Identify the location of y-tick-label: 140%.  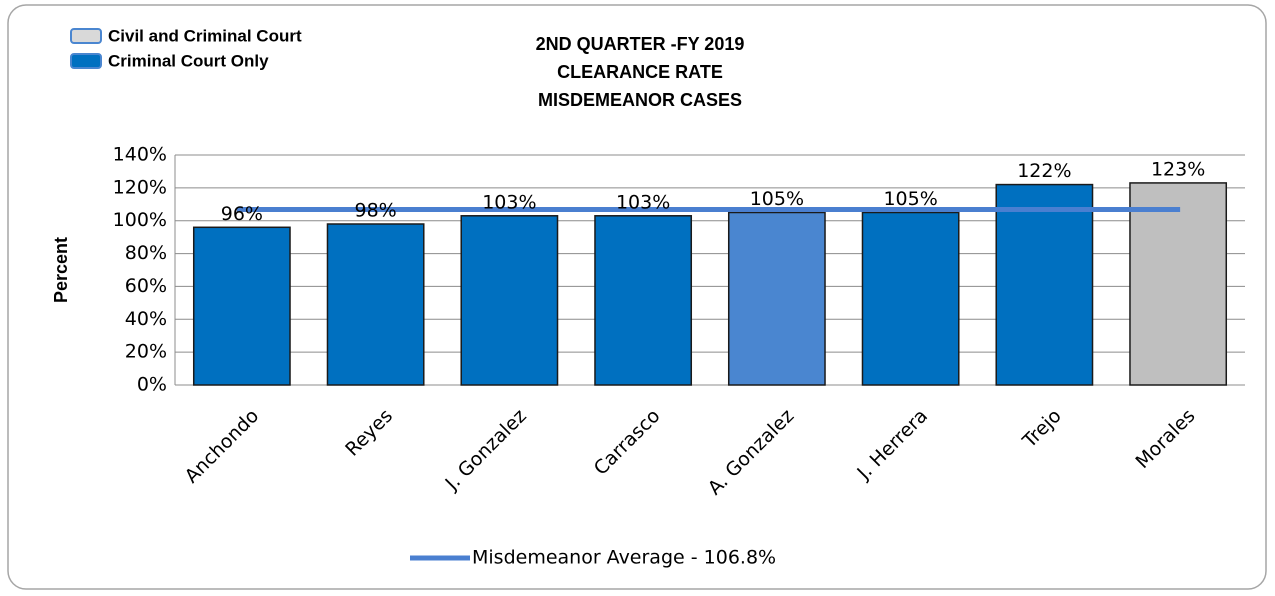
(140, 155).